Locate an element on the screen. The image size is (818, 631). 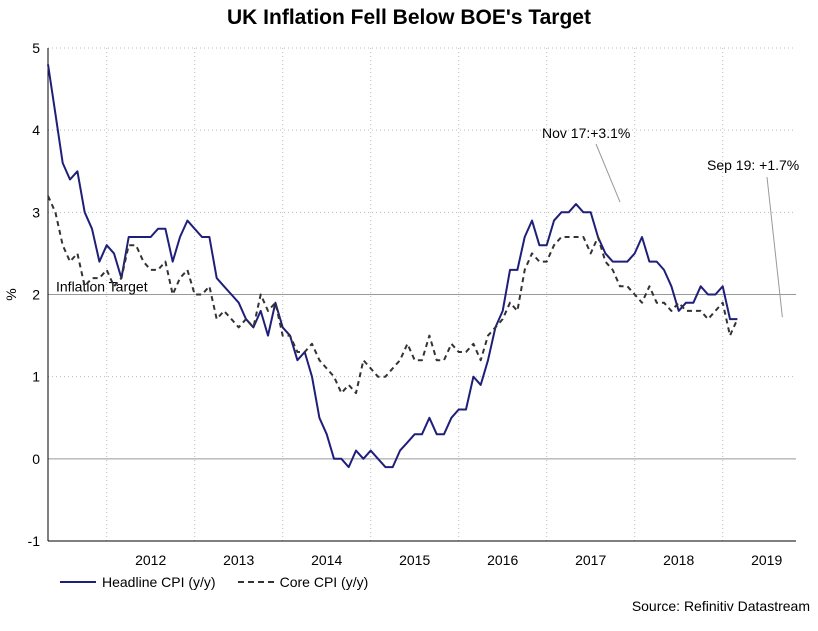
y-tick-label-5: 5 is located at coordinates (36, 48).